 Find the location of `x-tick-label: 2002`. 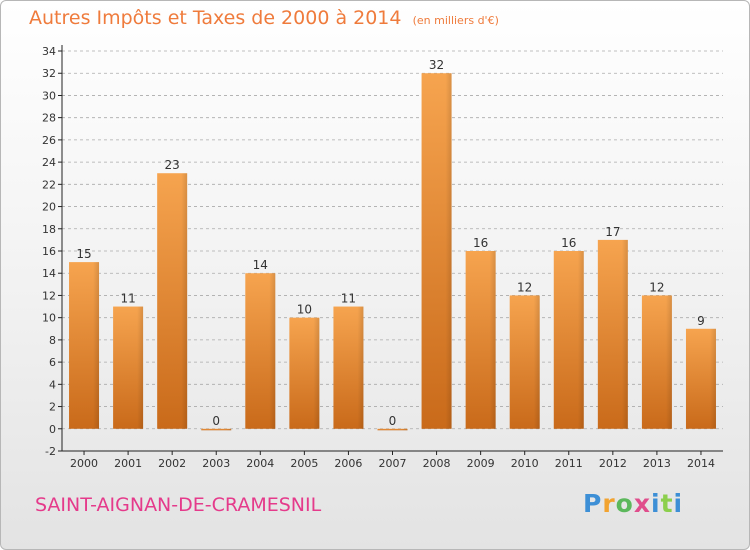

x-tick-label: 2002 is located at coordinates (172, 463).